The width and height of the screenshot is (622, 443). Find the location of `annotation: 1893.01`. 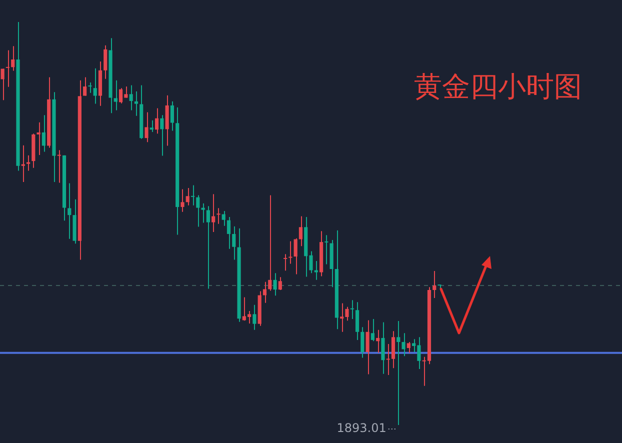

annotation: 1893.01 is located at coordinates (361, 428).